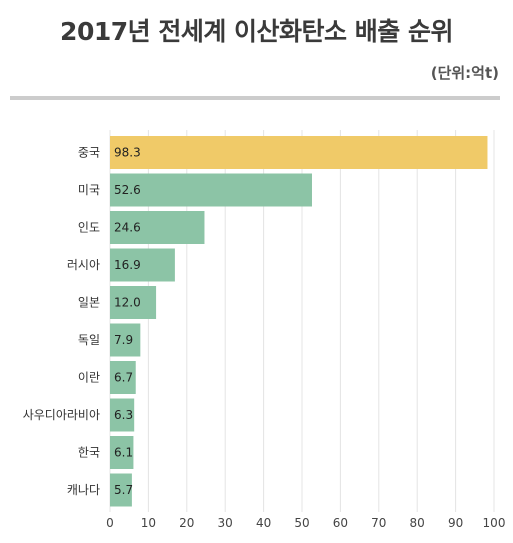 The image size is (513, 543). I want to click on x-tick-label: 30, so click(225, 523).